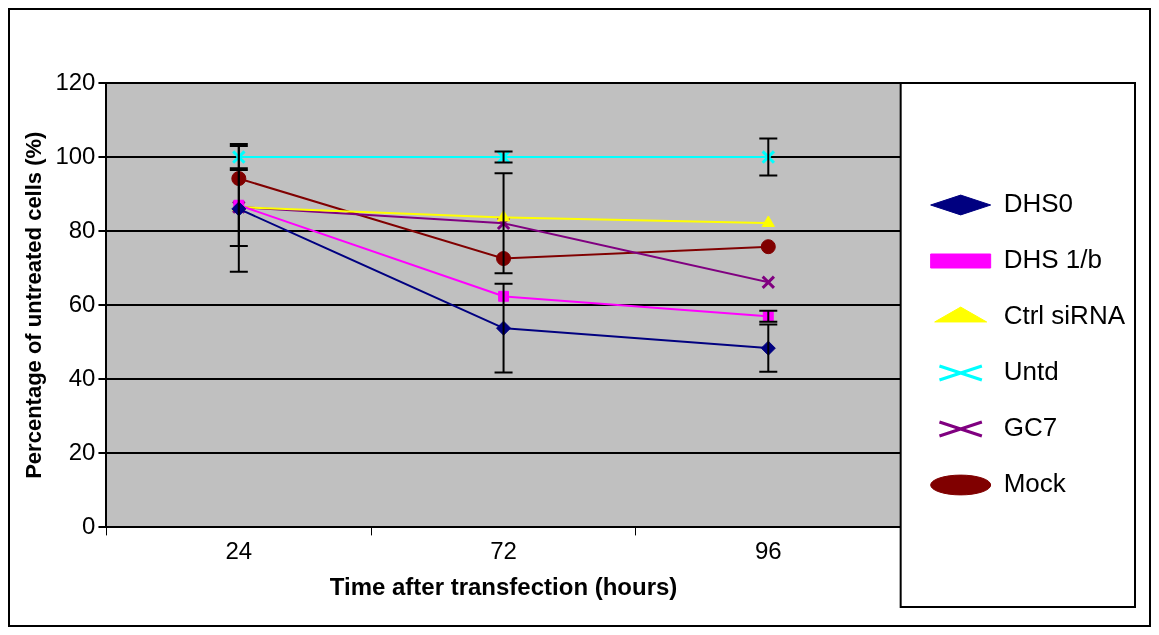 The width and height of the screenshot is (1159, 635). I want to click on legend-label: DHS0, so click(1038, 203).